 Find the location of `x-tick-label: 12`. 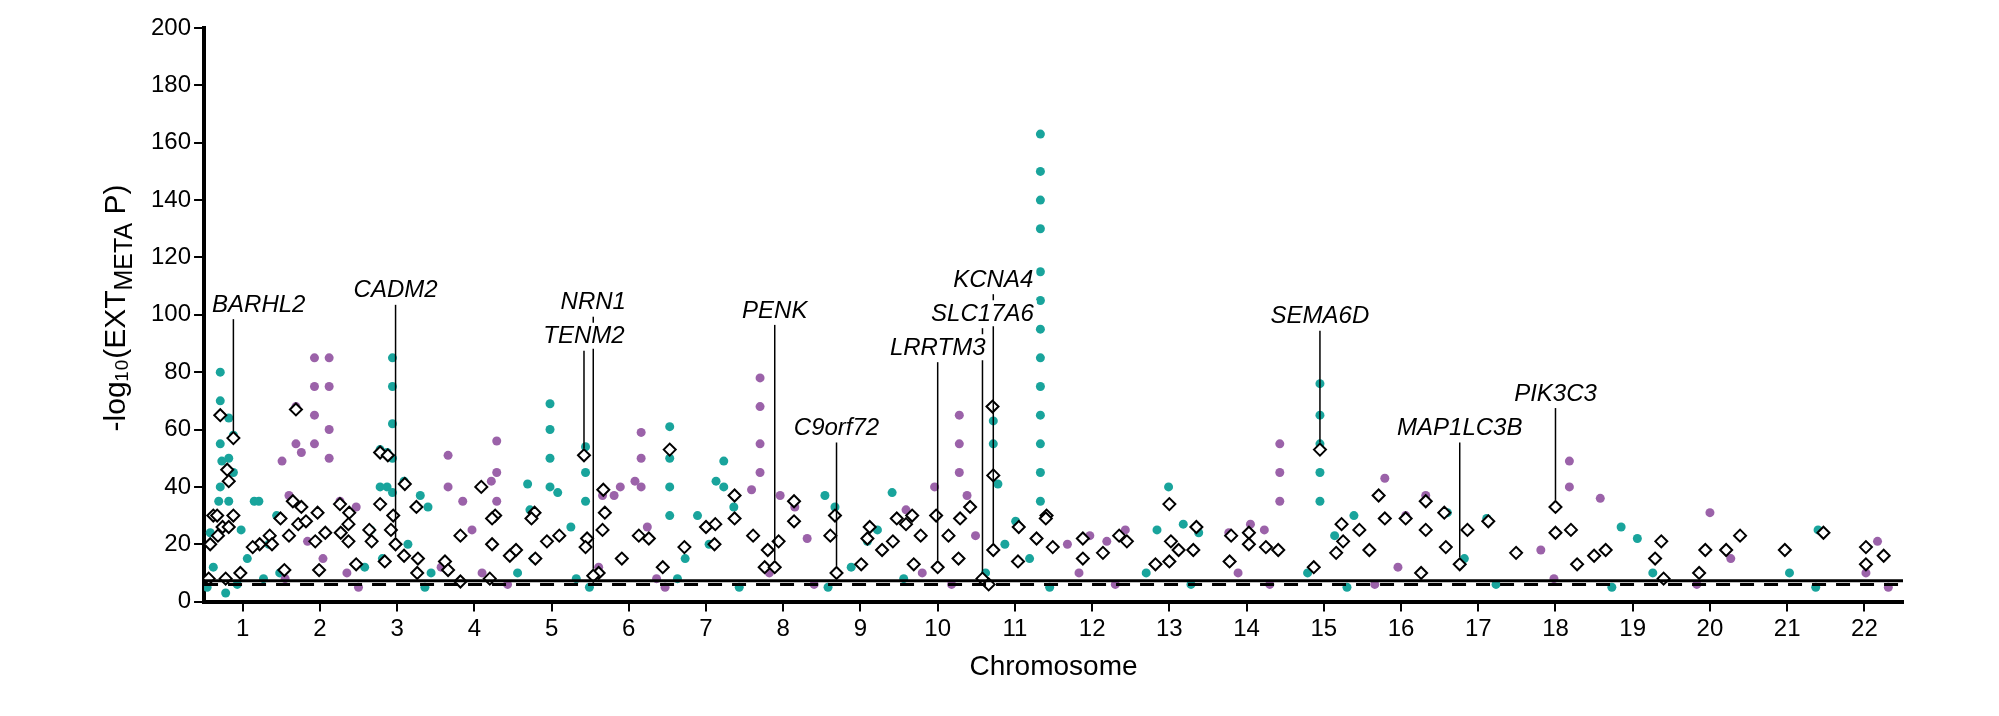

x-tick-label: 12 is located at coordinates (1092, 627).